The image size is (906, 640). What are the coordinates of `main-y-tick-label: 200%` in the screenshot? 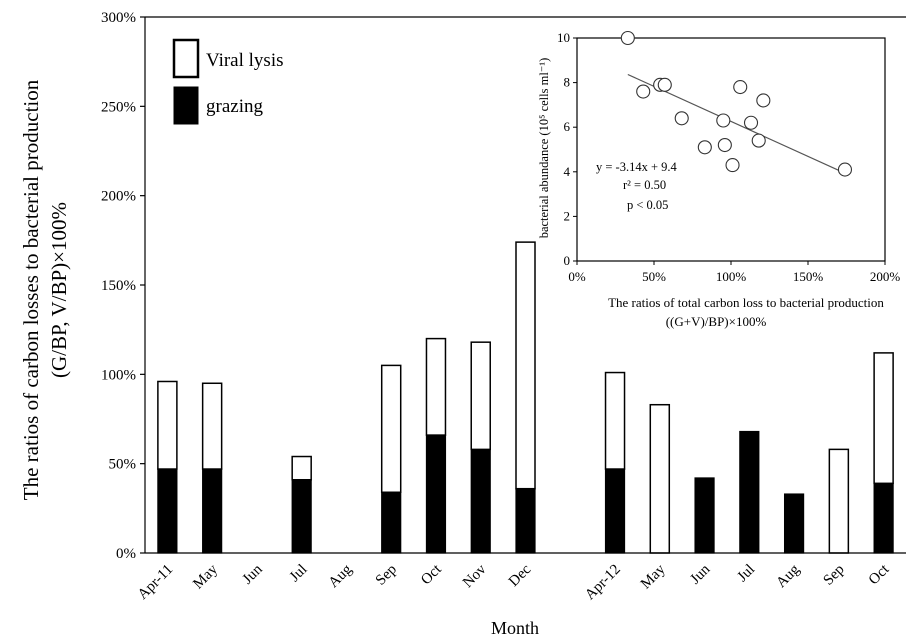 It's located at (118, 197).